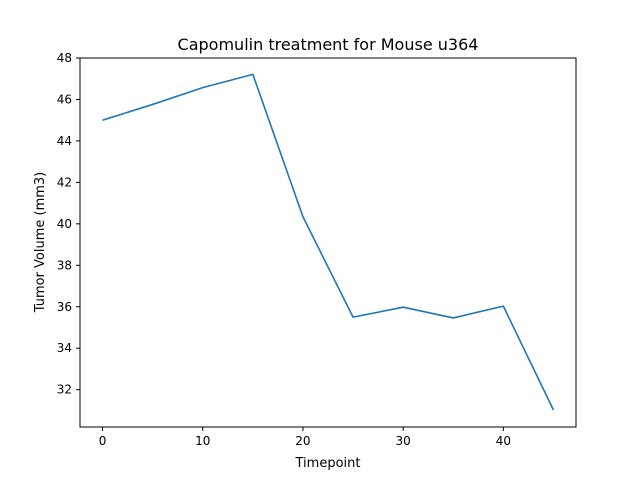 The image size is (640, 480). Describe the element at coordinates (64, 224) in the screenshot. I see `y-tick-label: 40` at that location.